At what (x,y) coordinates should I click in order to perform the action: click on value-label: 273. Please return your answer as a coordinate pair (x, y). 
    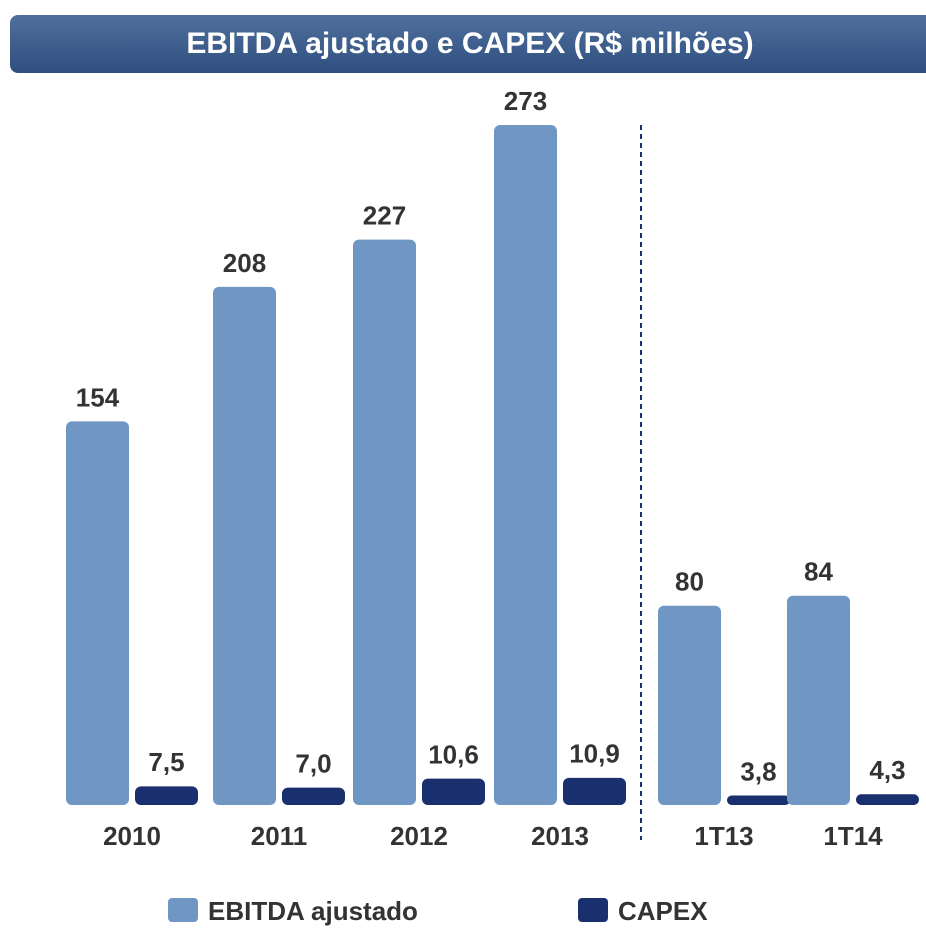
    Looking at the image, I should click on (525, 101).